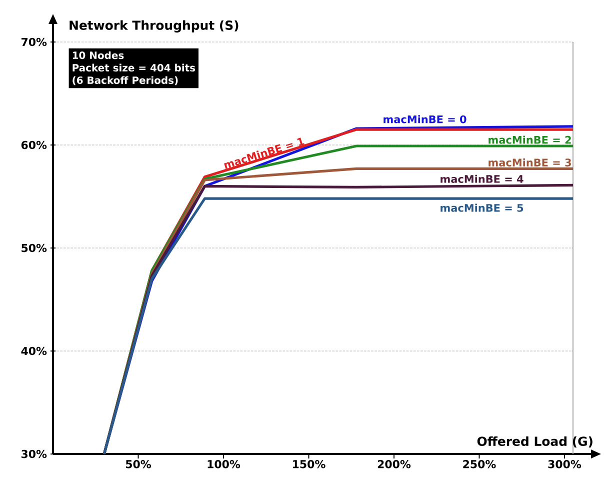 The width and height of the screenshot is (605, 486). I want to click on annotation: (6 Backoff Periods), so click(125, 81).